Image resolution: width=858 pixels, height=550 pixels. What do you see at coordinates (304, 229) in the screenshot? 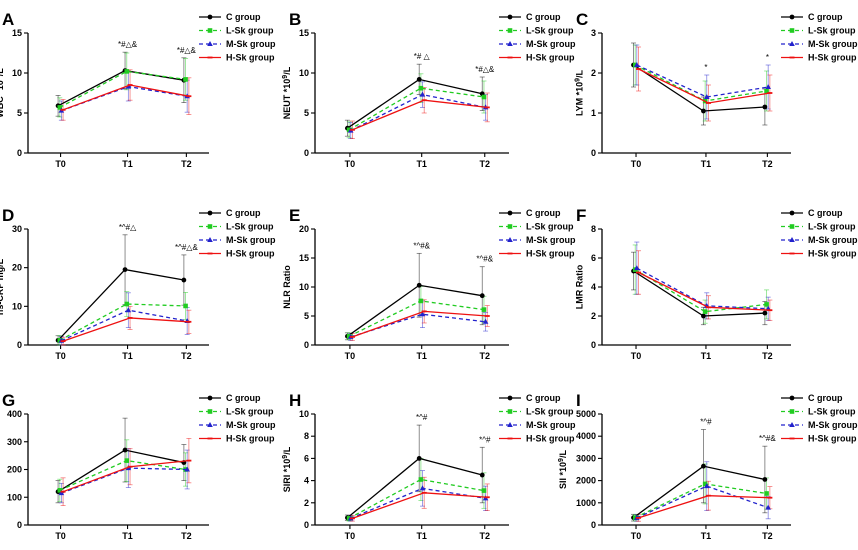
I see `y-tick-label: 20` at bounding box center [304, 229].